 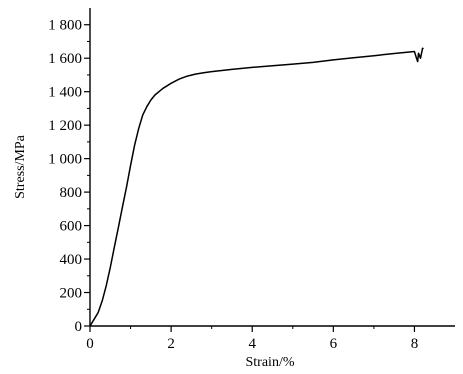 What do you see at coordinates (65, 93) in the screenshot?
I see `y-tick-label: 1 400` at bounding box center [65, 93].